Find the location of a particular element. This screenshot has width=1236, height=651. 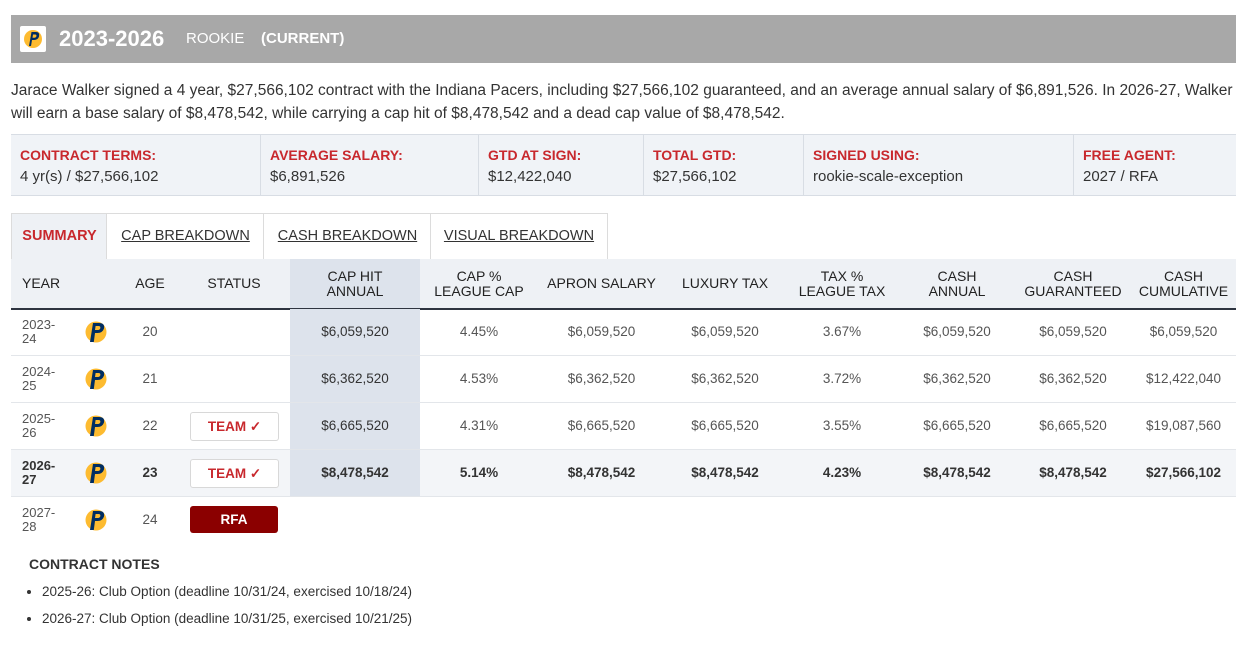

luxury-tax-cell: $6,059,520 is located at coordinates (725, 331).